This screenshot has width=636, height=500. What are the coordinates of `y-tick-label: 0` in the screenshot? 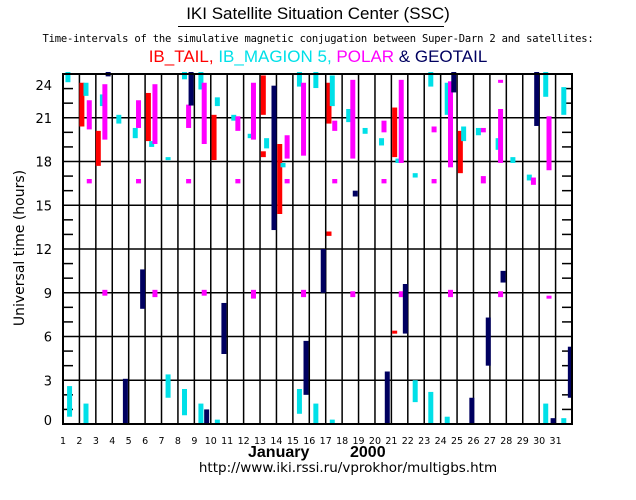 It's located at (48, 421).